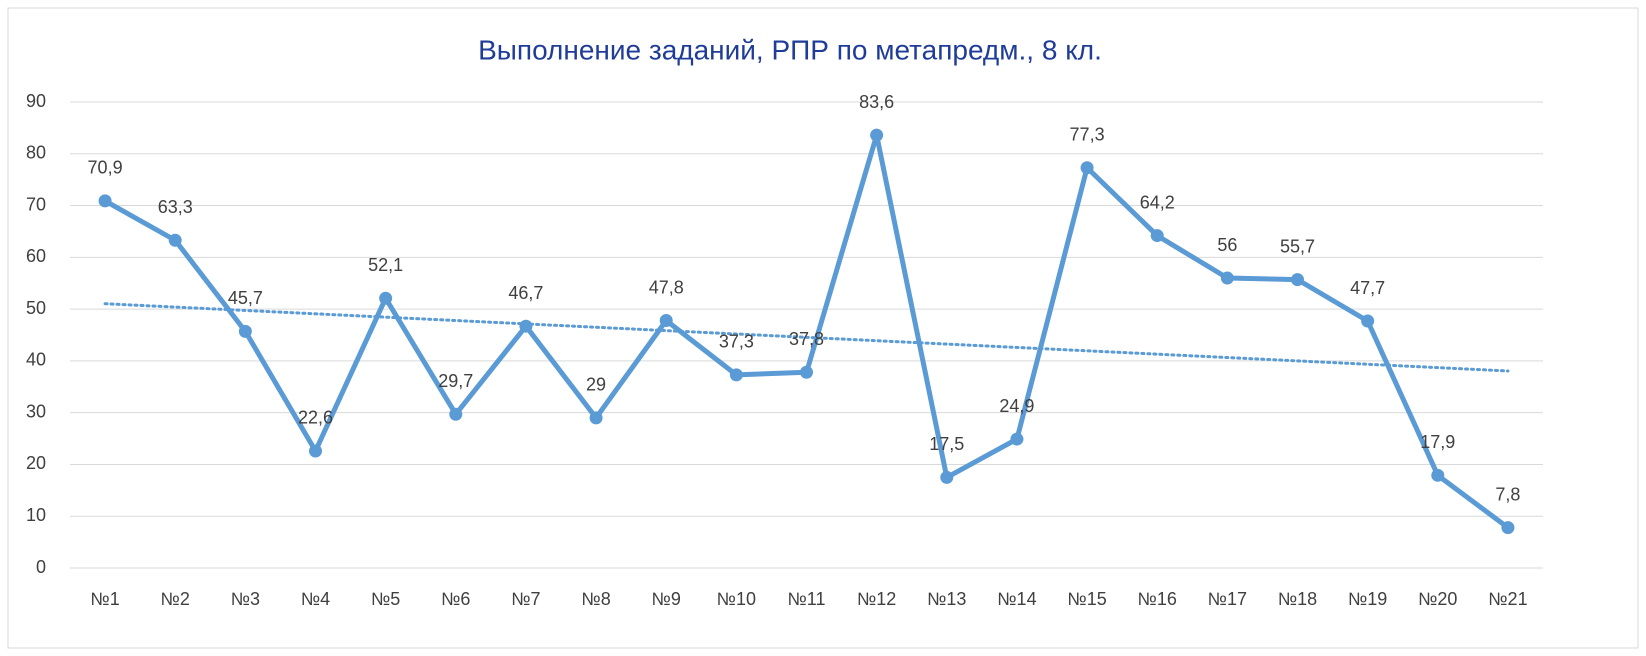  What do you see at coordinates (1297, 246) in the screenshot?
I see `data-label: 55,7` at bounding box center [1297, 246].